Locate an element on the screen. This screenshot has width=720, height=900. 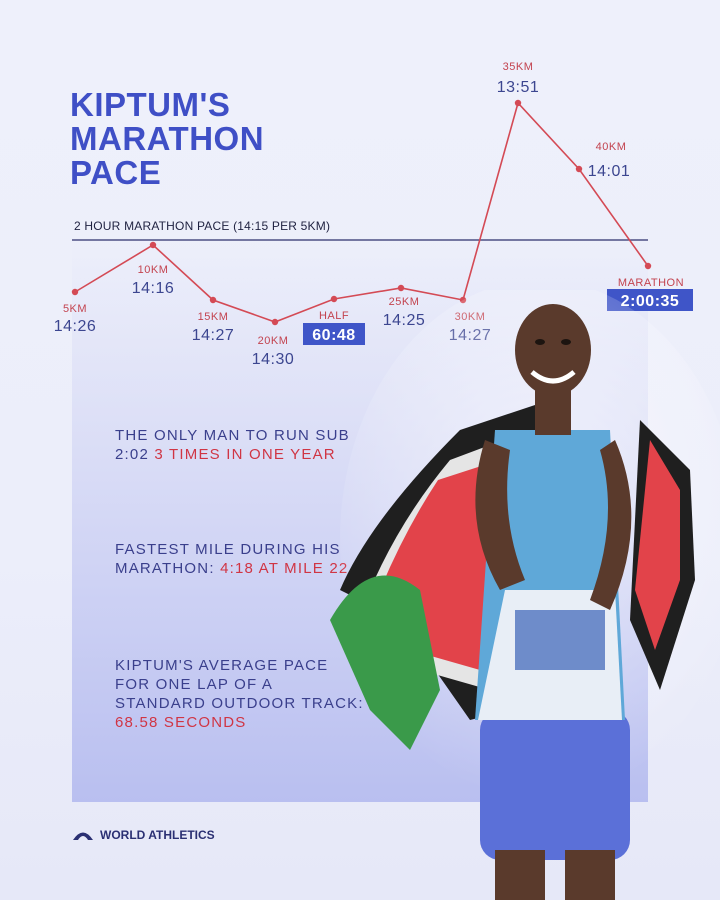
title-line-1: KIPTUM'S is located at coordinates (150, 104).